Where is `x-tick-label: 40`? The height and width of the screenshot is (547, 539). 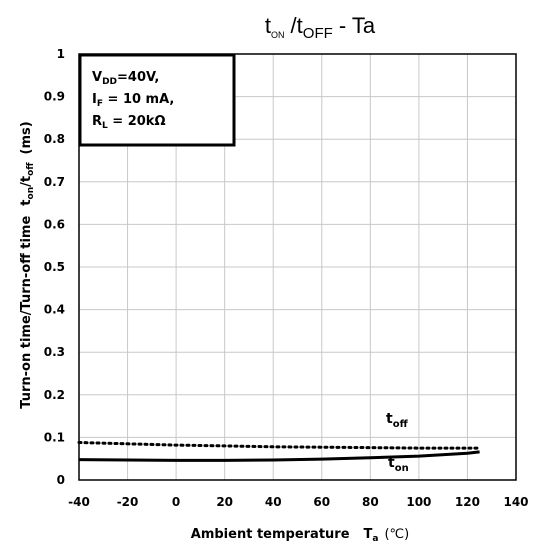
x-tick-label: 40 is located at coordinates (273, 502).